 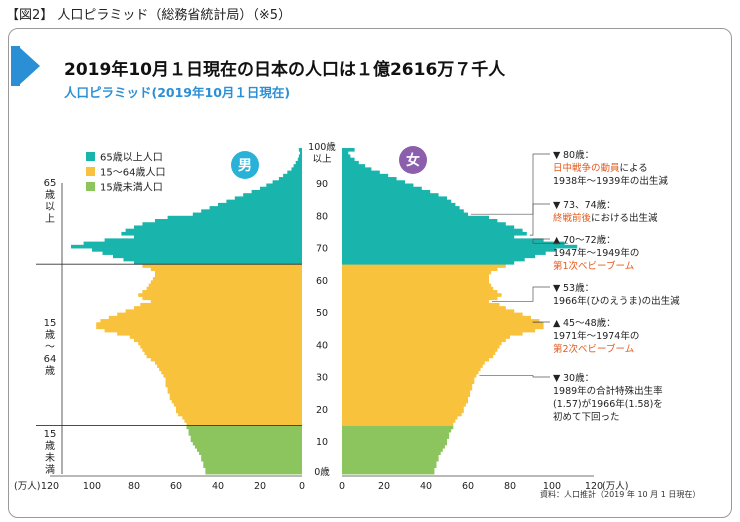 What do you see at coordinates (593, 349) in the screenshot?
I see `annotation-4-line-2: 第2次ベビーブーム` at bounding box center [593, 349].